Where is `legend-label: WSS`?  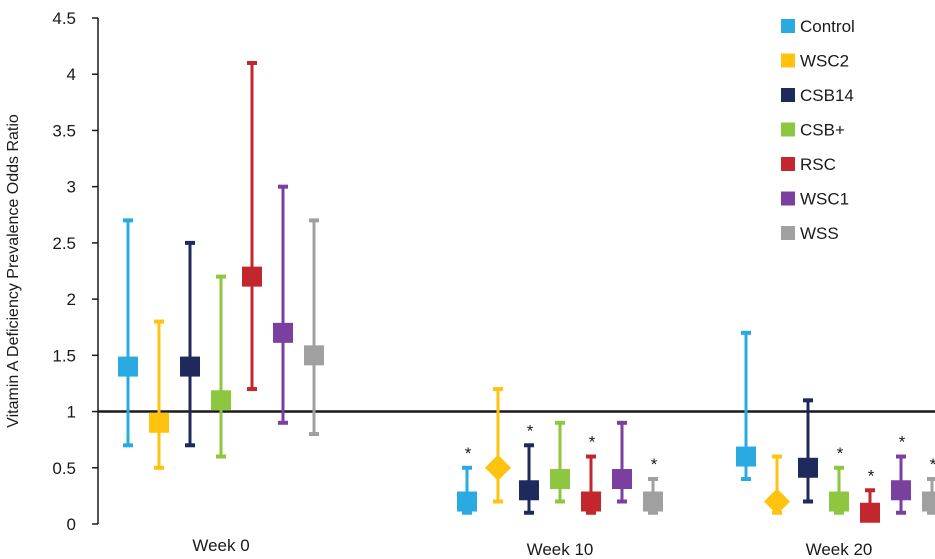 legend-label: WSS is located at coordinates (819, 233).